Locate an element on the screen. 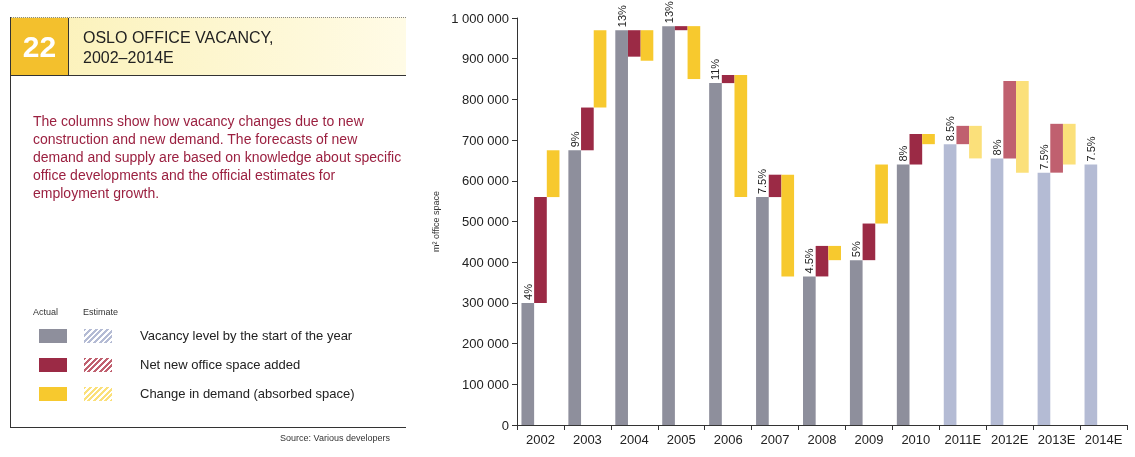  legend-label: Vacancy level by the start of the year is located at coordinates (246, 335).